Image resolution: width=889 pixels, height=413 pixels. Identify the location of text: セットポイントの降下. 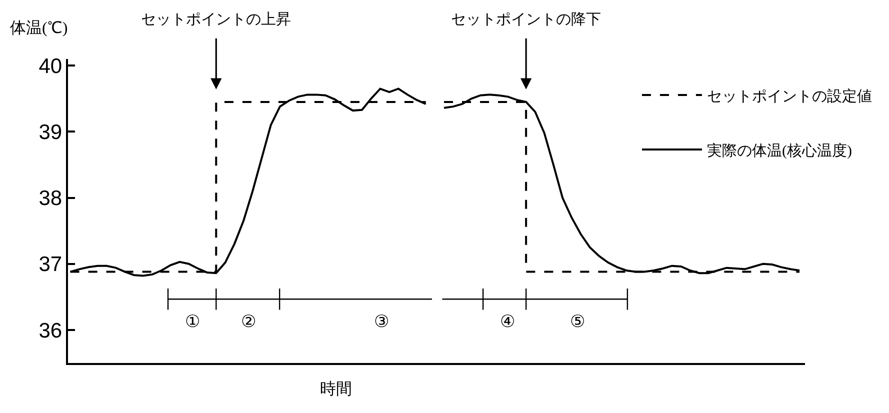
(526, 19).